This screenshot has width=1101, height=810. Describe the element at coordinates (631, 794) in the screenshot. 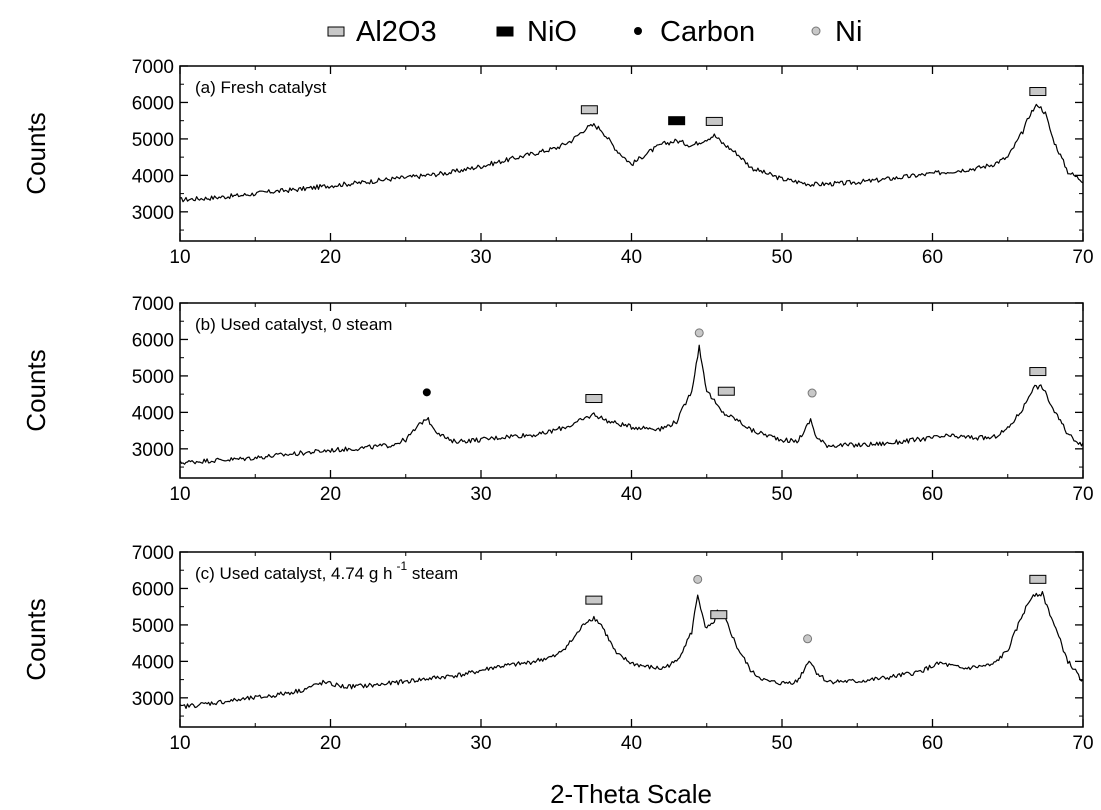

I see `x-axis-label: 2-Theta Scale` at that location.